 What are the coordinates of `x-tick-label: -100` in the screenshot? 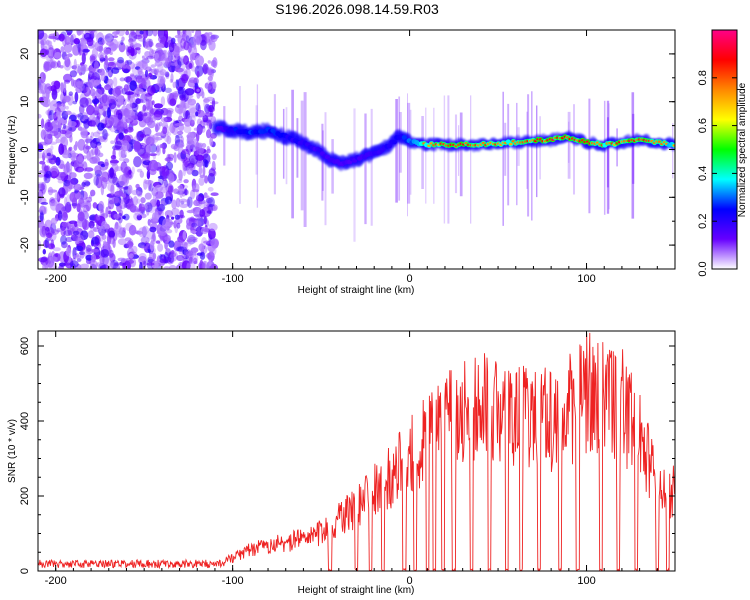 It's located at (233, 581).